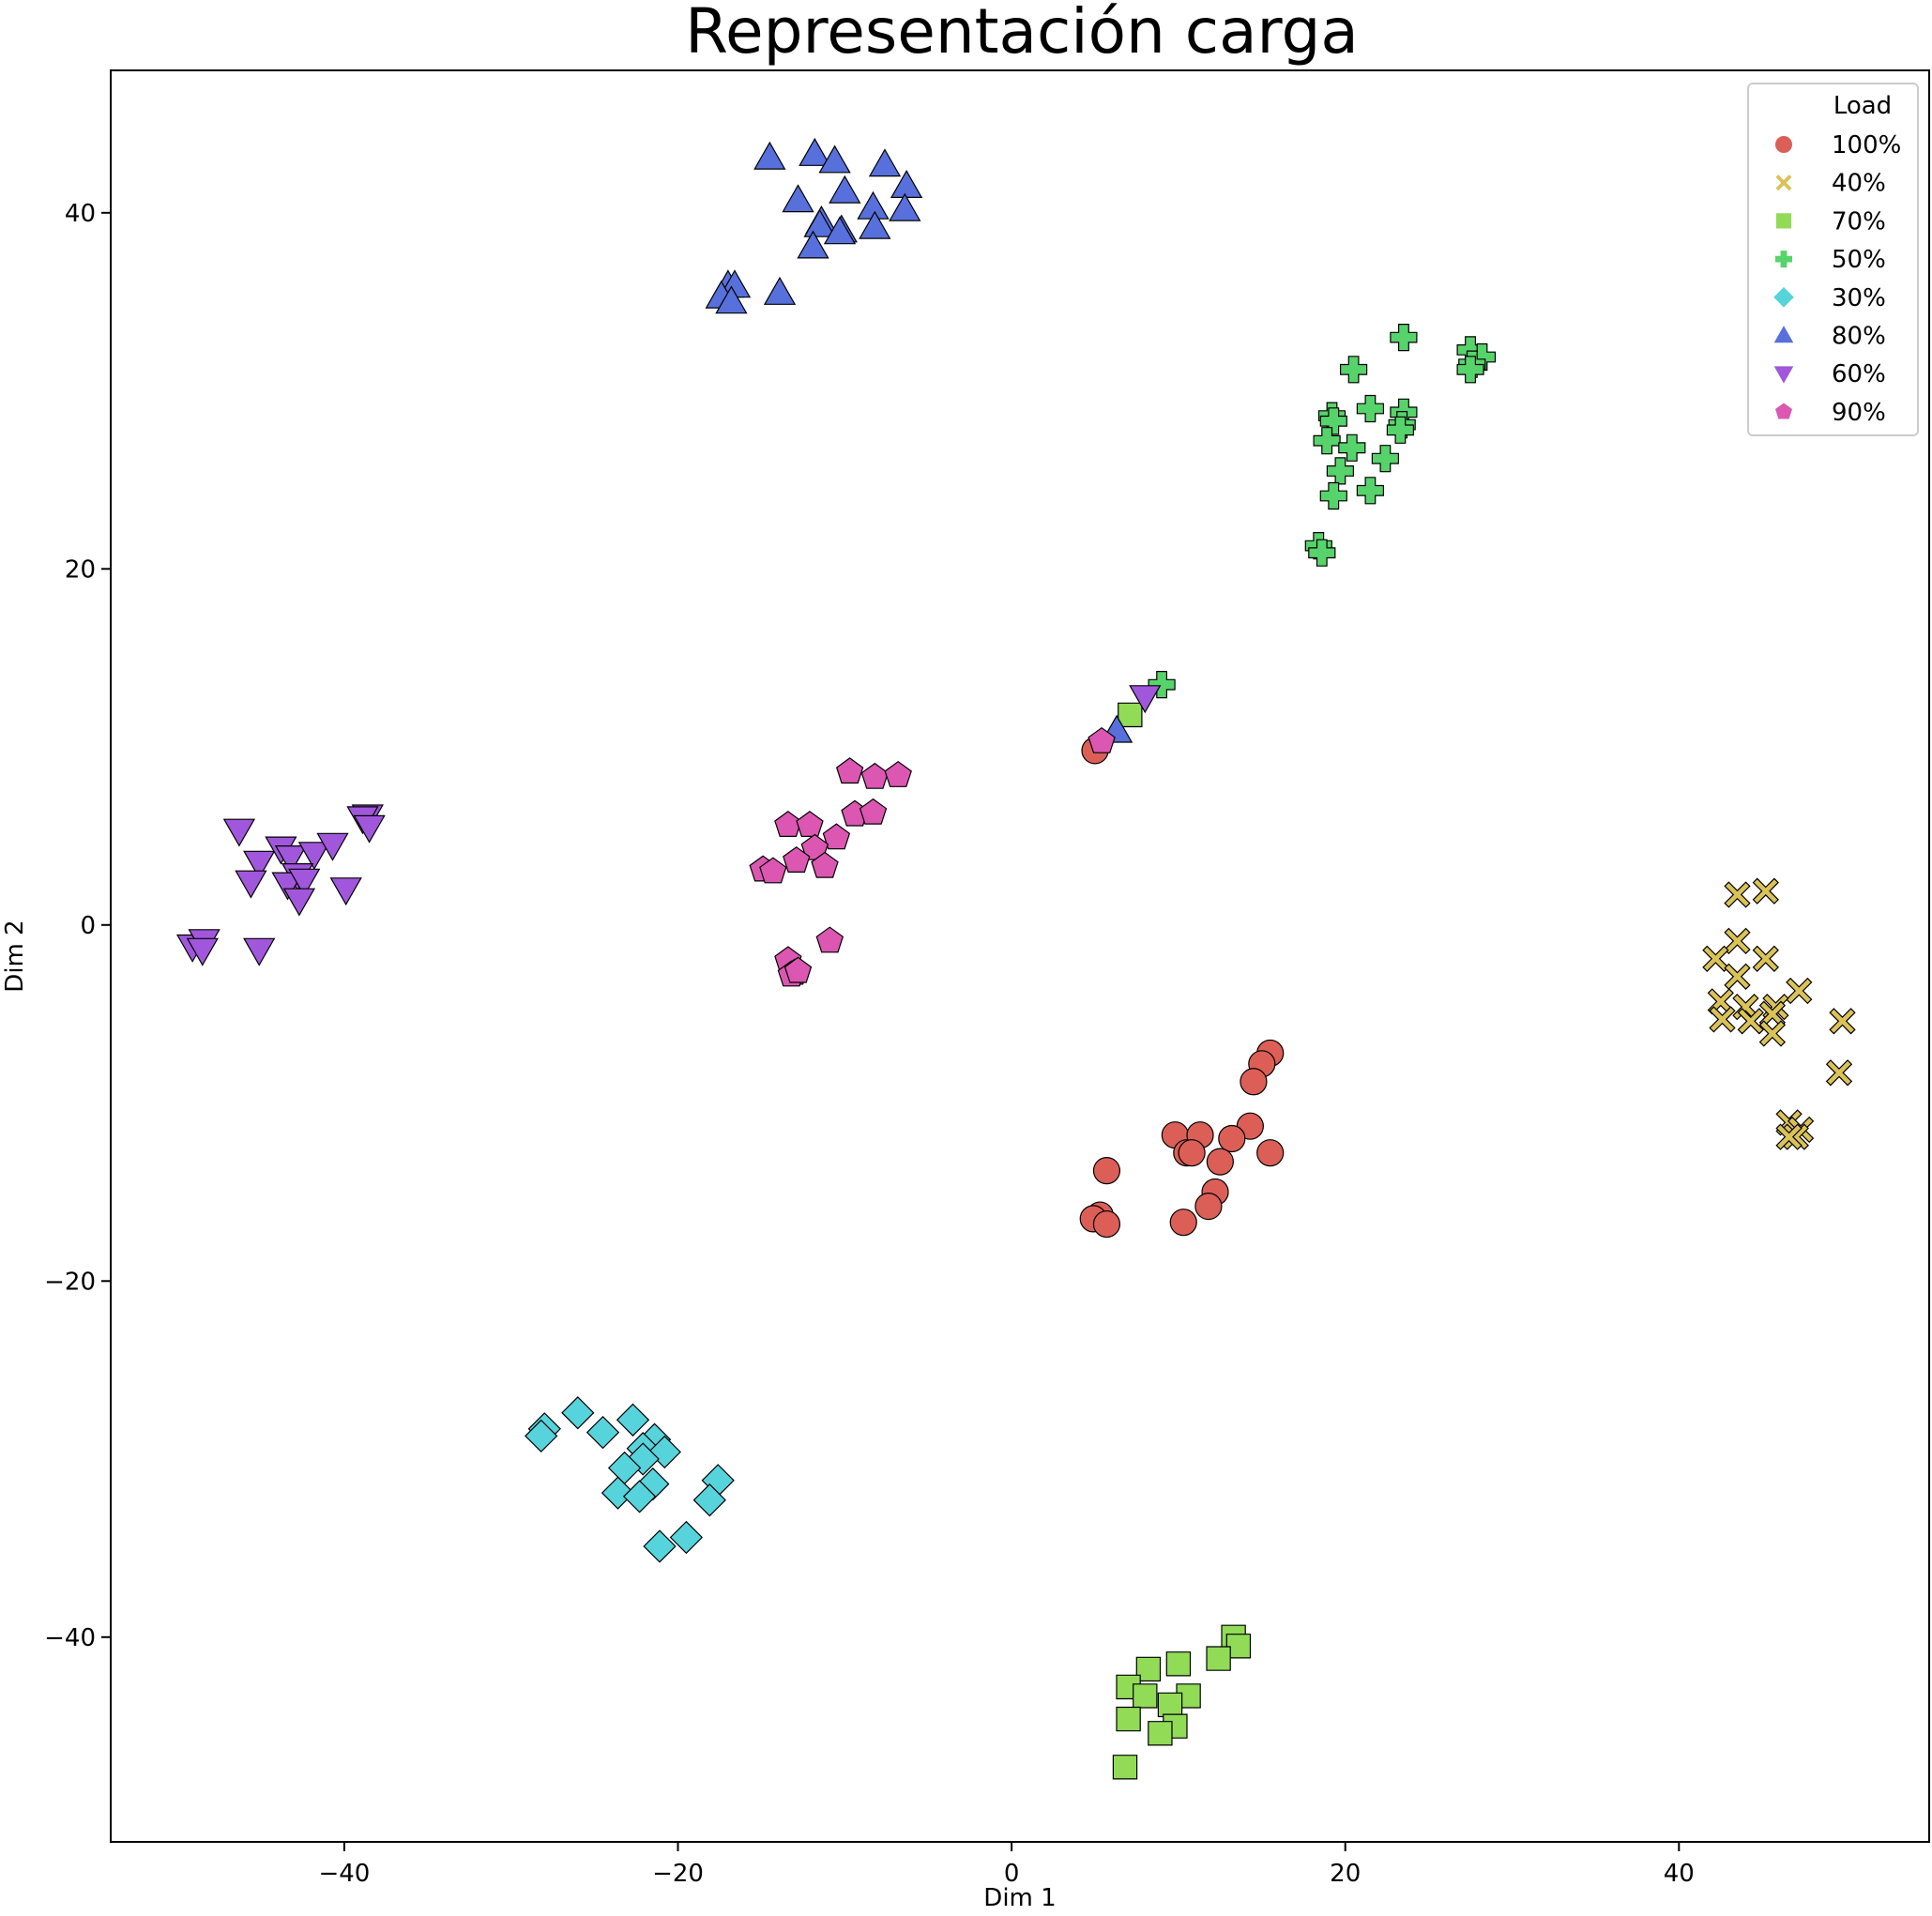 This screenshot has height=1916, width=1932. What do you see at coordinates (1783, 375) in the screenshot?
I see `legend-marker-60pct` at bounding box center [1783, 375].